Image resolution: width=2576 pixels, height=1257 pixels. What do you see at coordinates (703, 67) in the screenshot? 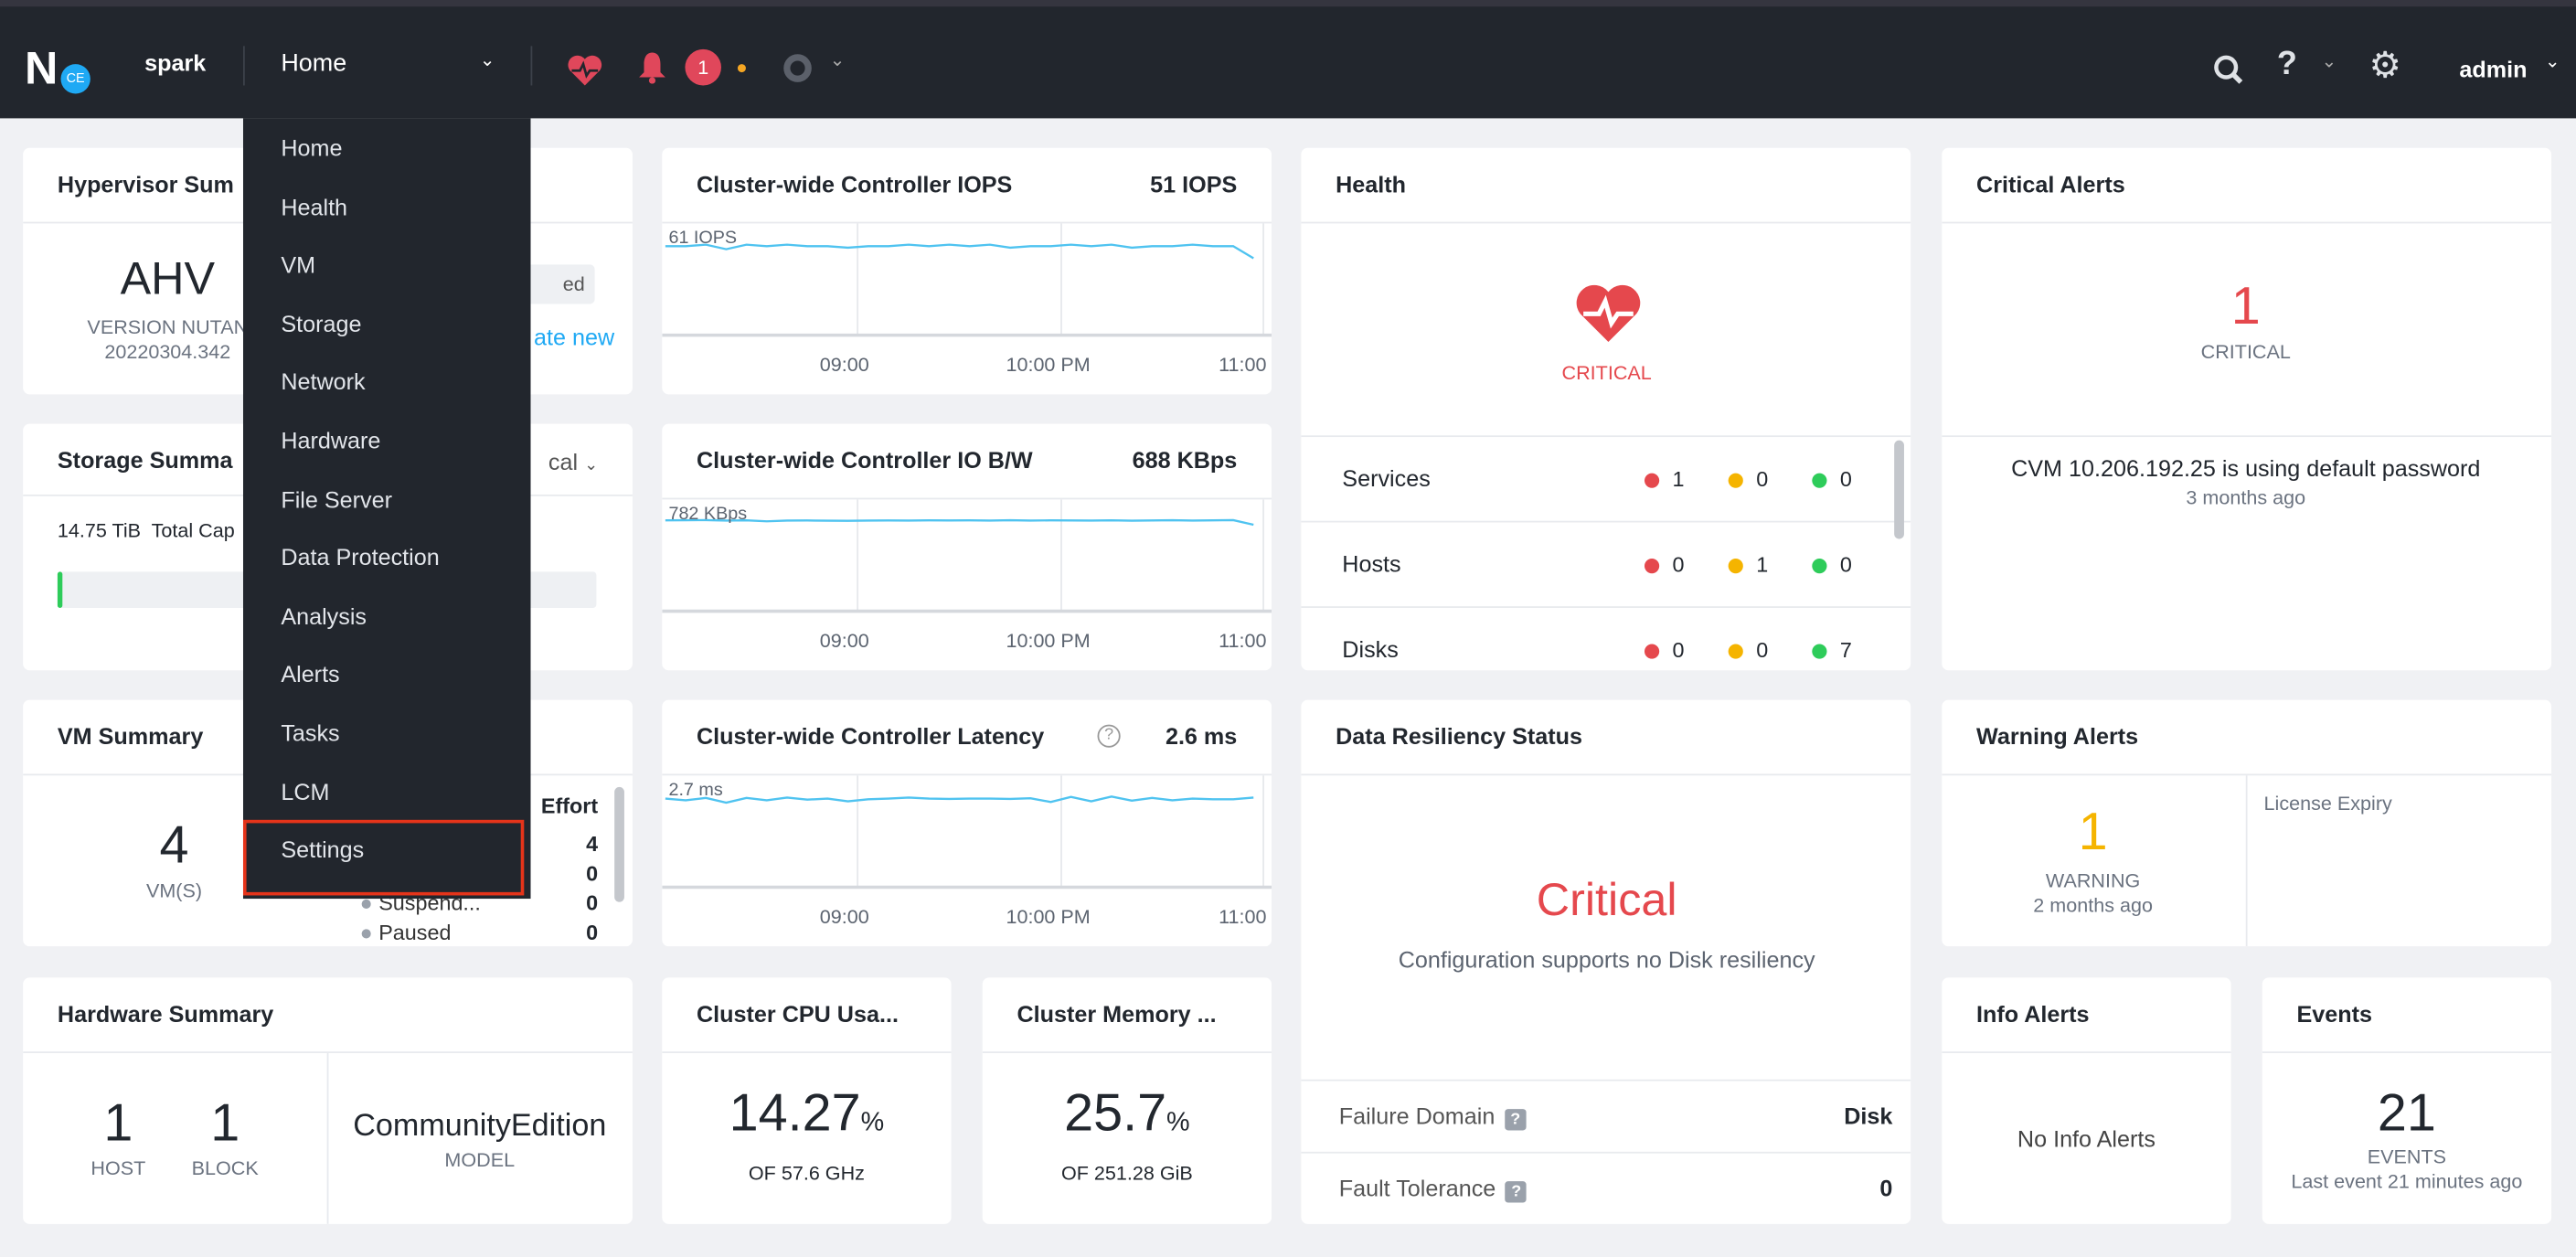
I see `alert-count-badge: 1` at bounding box center [703, 67].